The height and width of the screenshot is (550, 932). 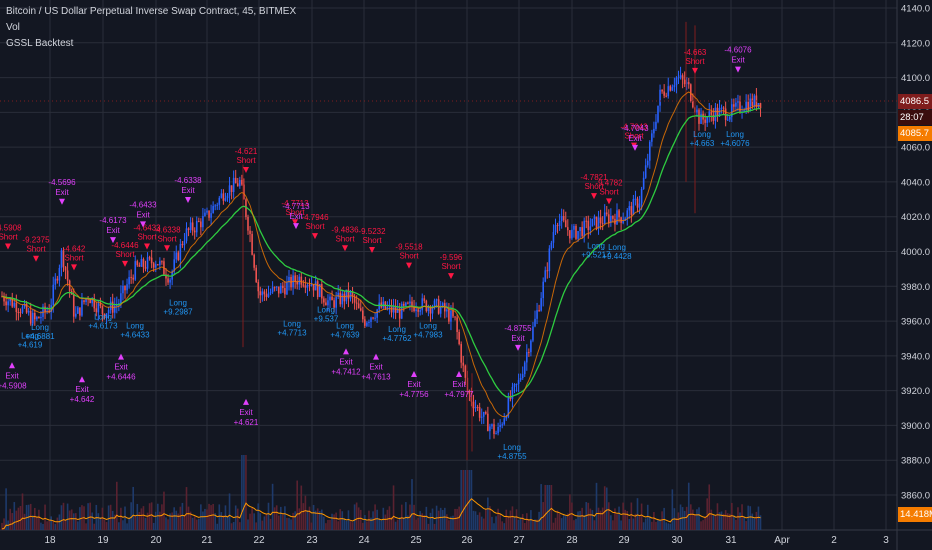 I want to click on last-price-tag: 4086.5, so click(x=915, y=101).